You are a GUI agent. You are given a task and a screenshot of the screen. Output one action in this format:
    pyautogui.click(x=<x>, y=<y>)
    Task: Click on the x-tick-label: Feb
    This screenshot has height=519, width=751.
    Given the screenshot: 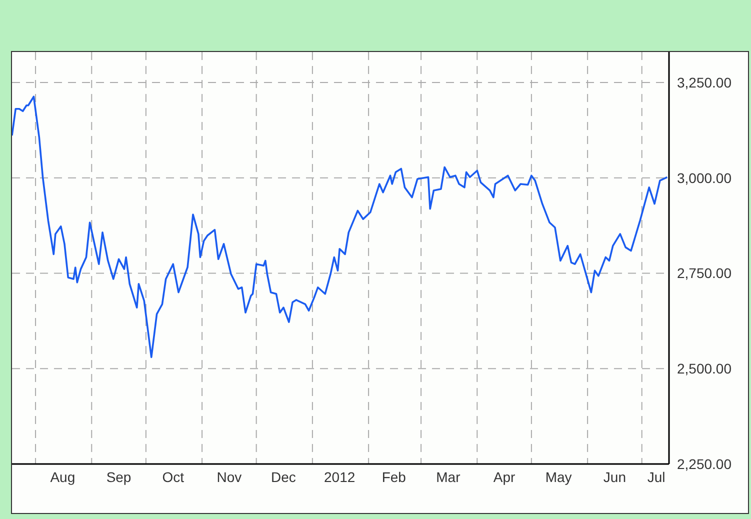 What is the action you would take?
    pyautogui.click(x=394, y=476)
    